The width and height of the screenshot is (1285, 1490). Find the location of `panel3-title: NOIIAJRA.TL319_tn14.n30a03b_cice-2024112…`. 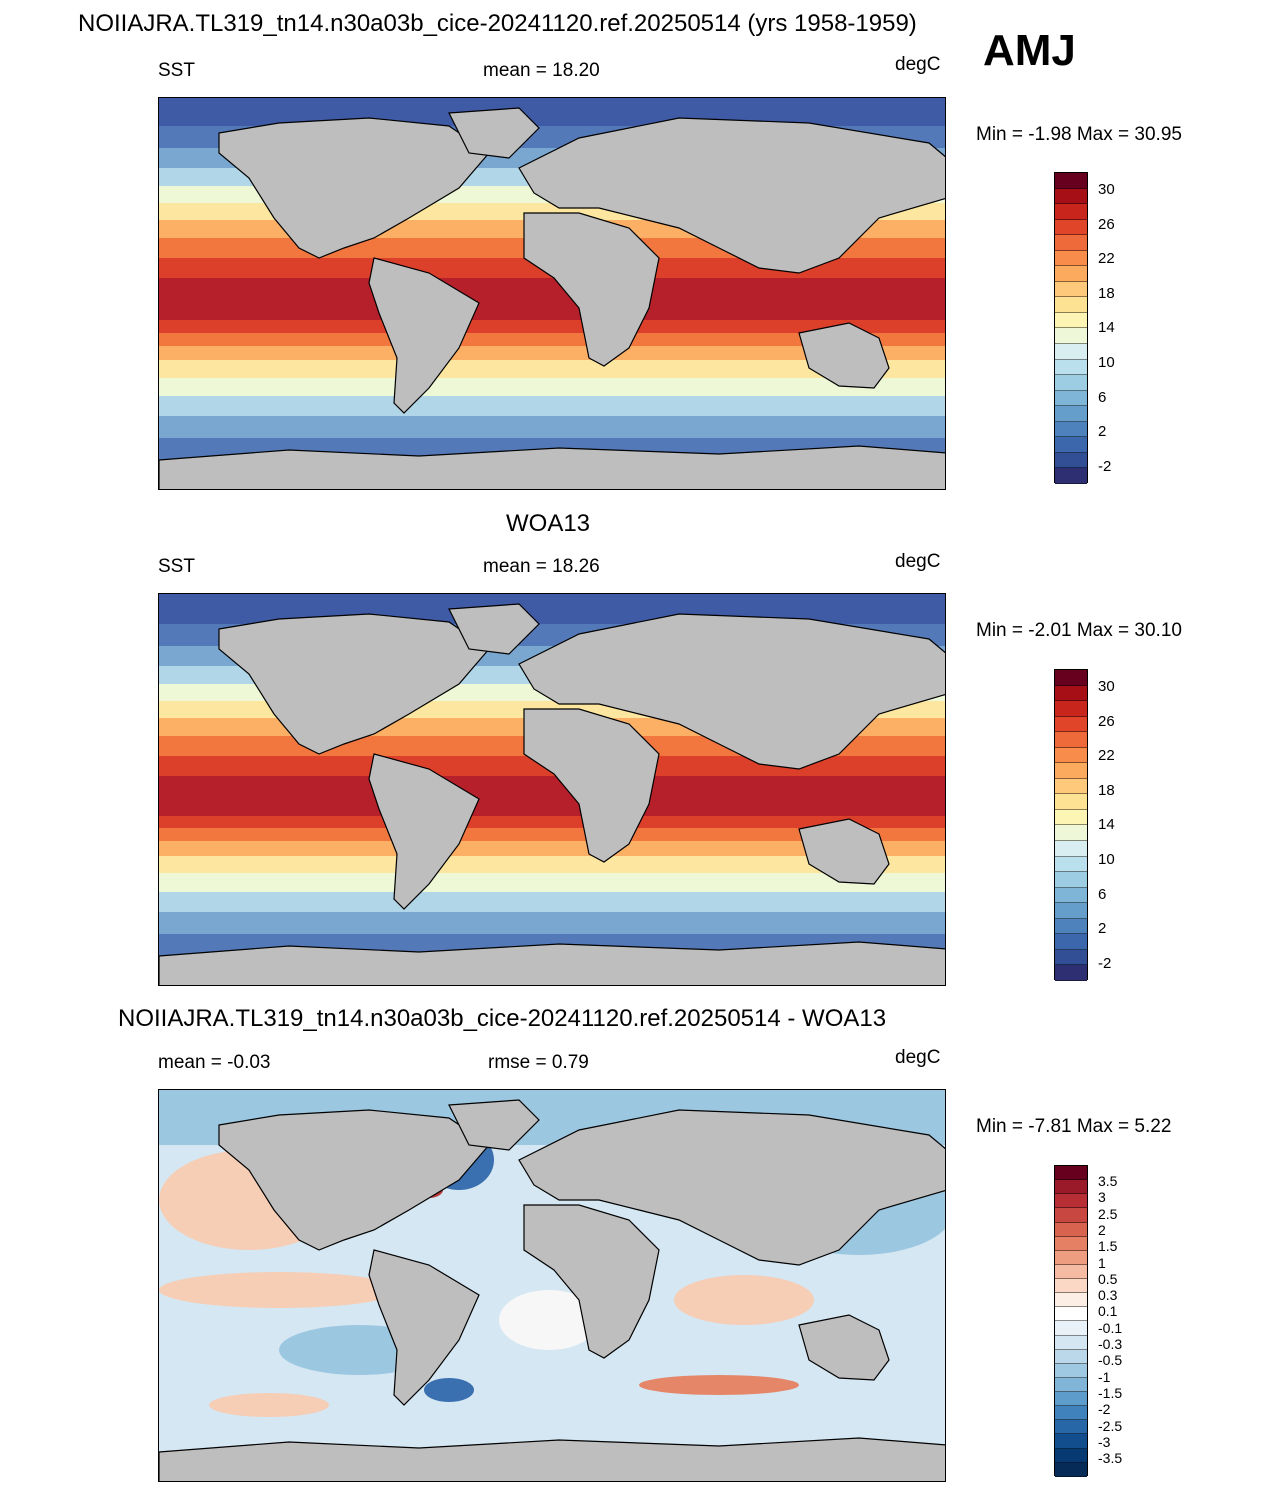

panel3-title: NOIIAJRA.TL319_tn14.n30a03b_cice-2024112… is located at coordinates (502, 1018).